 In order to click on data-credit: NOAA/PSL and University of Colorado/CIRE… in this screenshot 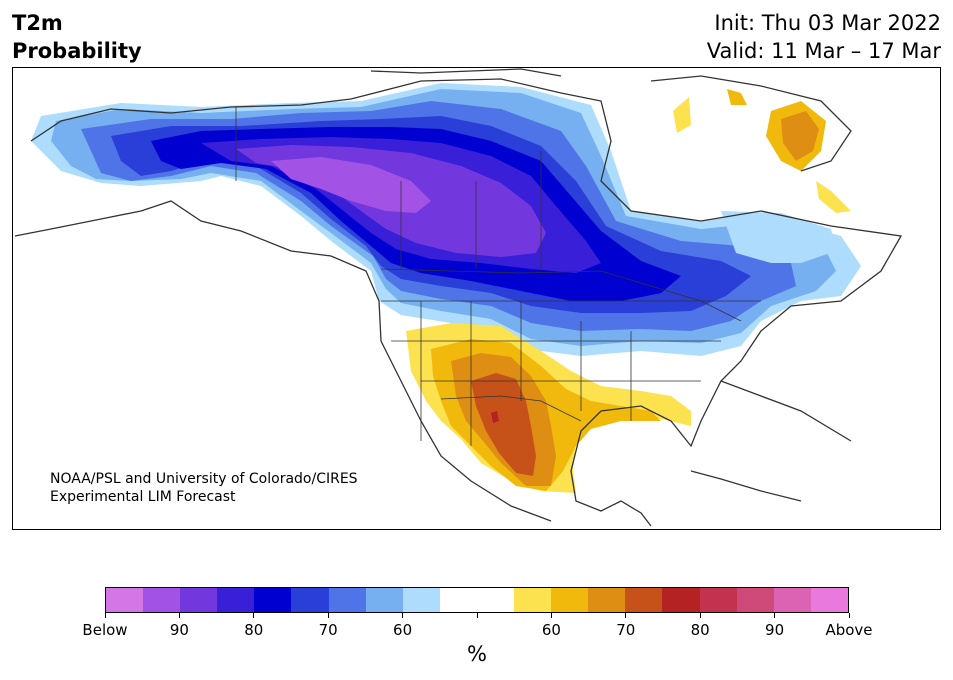, I will do `click(204, 488)`.